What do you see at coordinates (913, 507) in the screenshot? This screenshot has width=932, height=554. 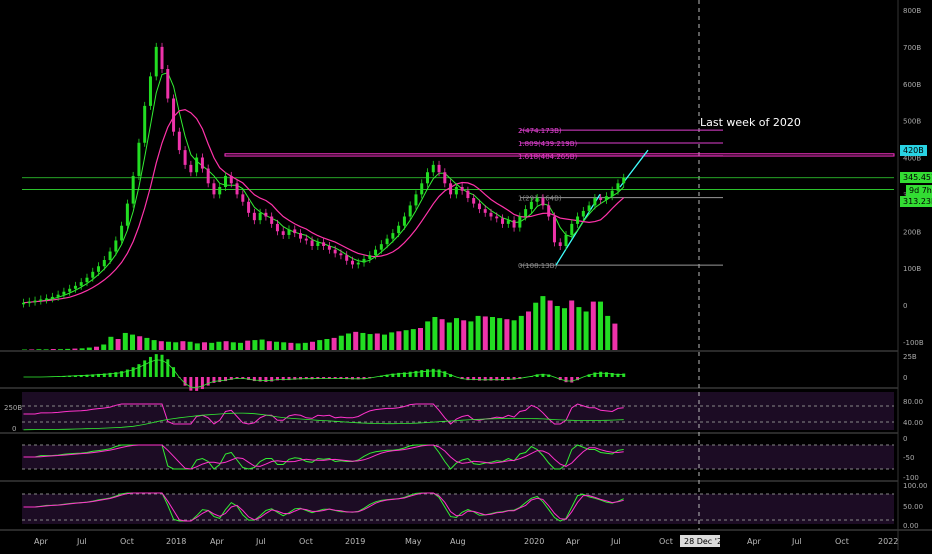 I see `stoch-tick-label: 50.00` at bounding box center [913, 507].